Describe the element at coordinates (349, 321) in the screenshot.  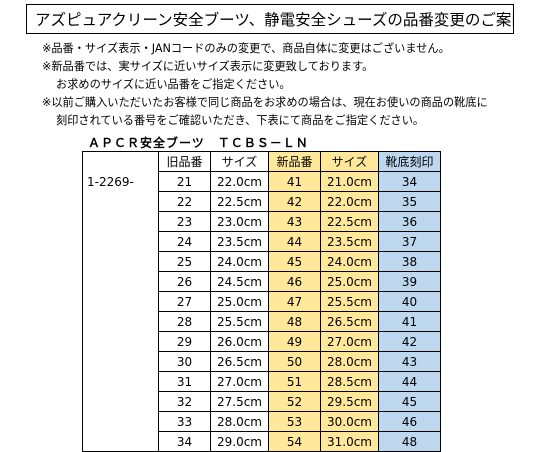
I see `cell-new-size: 26.5cm` at that location.